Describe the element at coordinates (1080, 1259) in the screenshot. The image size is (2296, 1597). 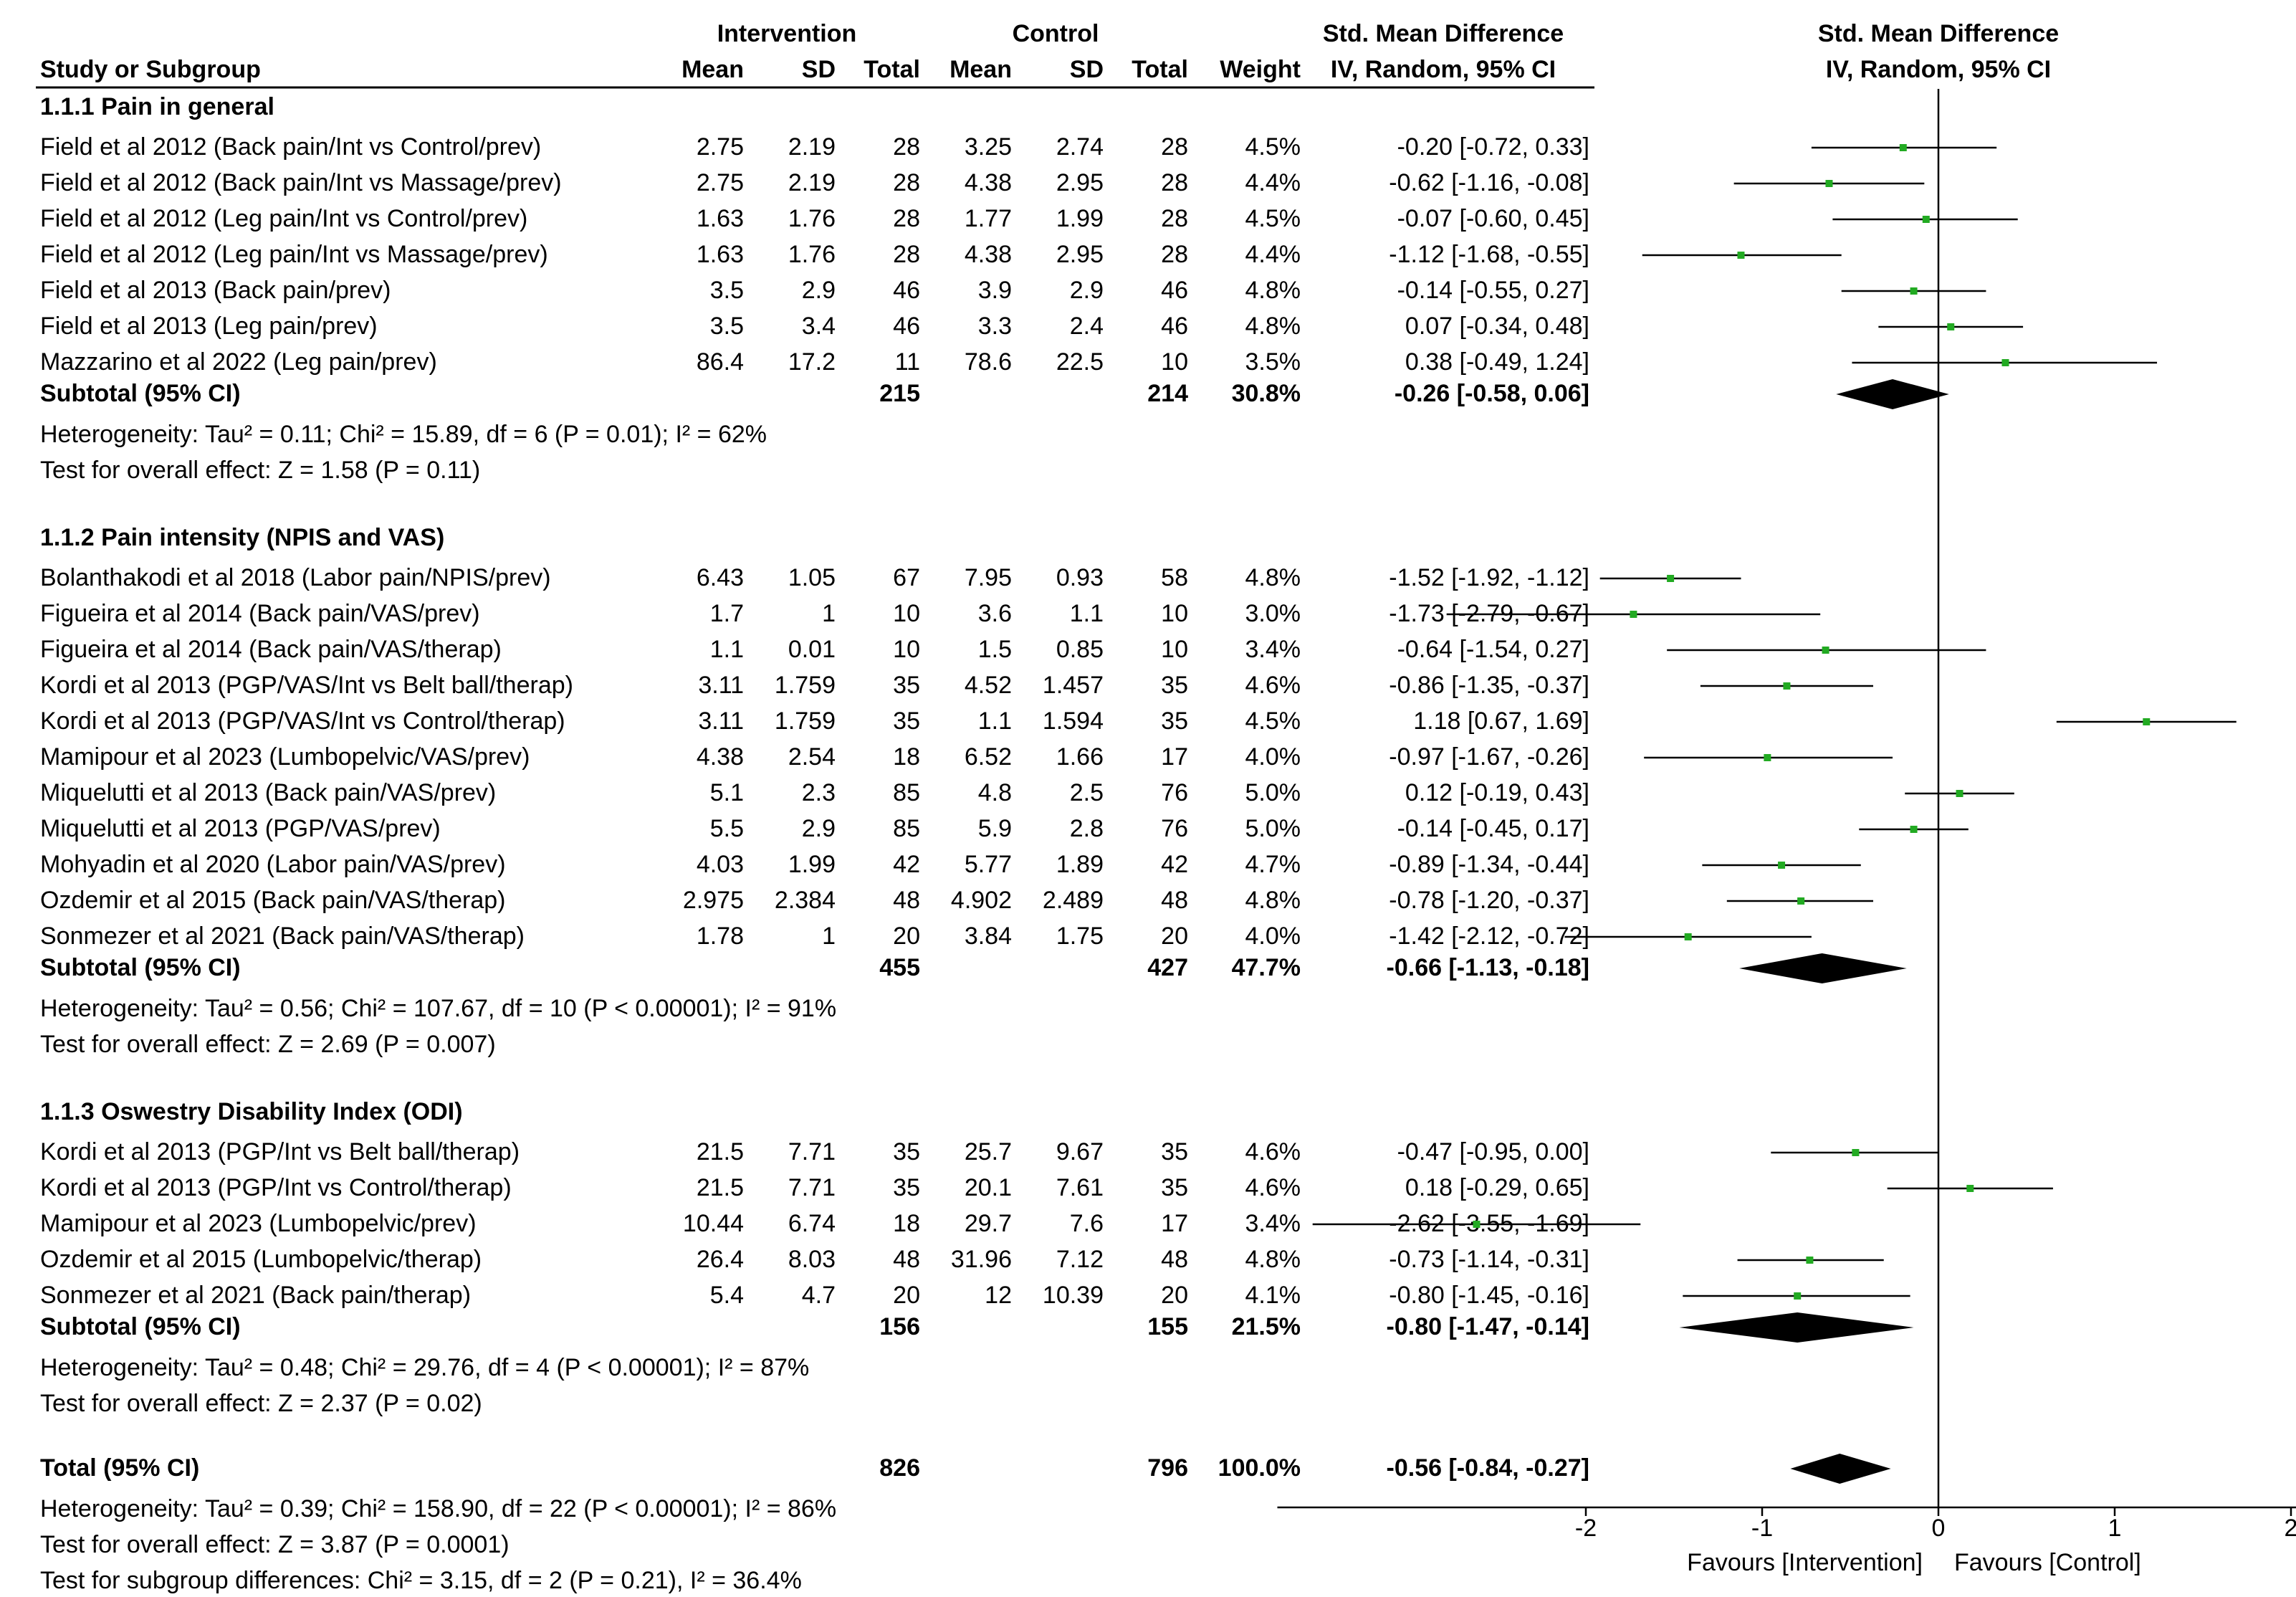
I see `control-sd: 7.12` at that location.